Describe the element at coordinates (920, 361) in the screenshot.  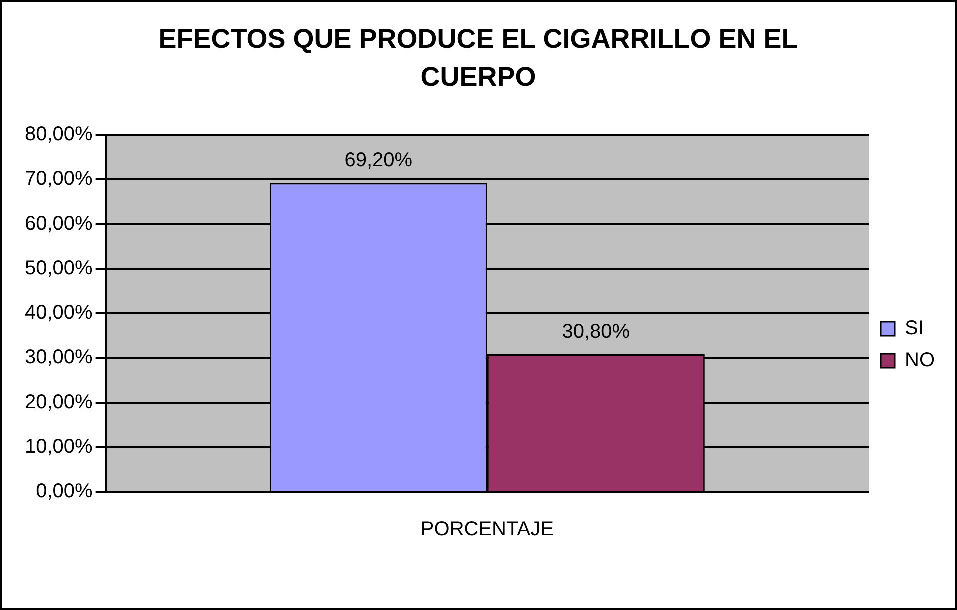
I see `legend-label: NO` at that location.